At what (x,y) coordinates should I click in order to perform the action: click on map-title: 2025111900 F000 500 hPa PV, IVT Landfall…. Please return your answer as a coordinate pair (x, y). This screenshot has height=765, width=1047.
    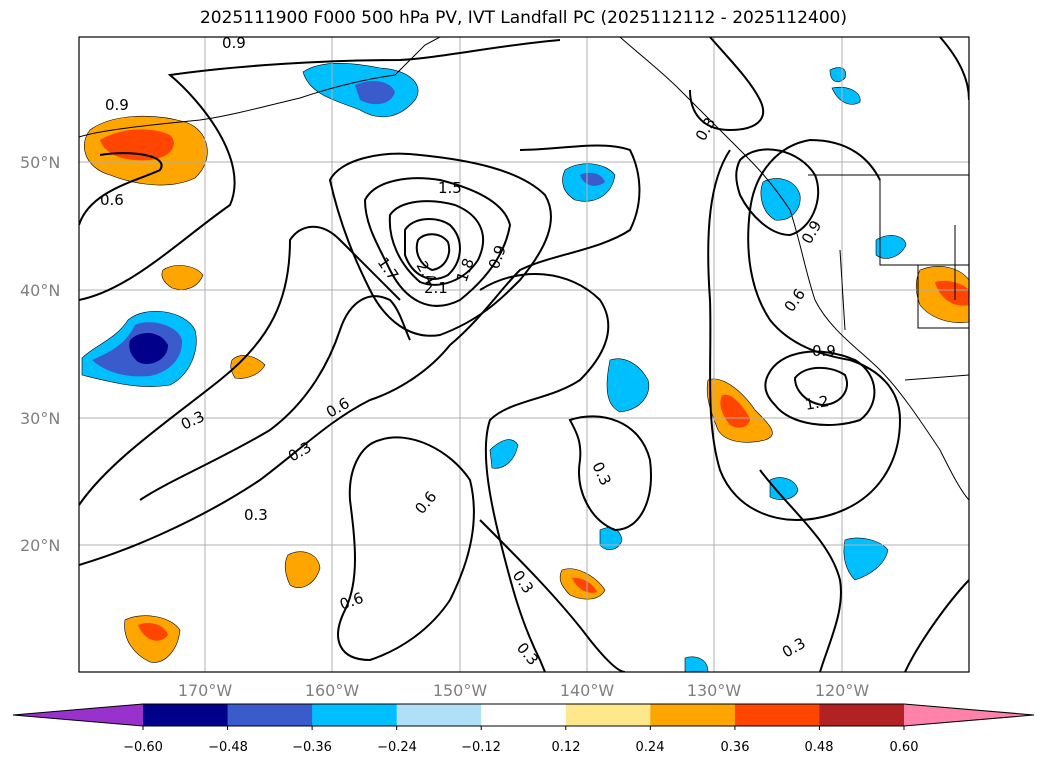
    Looking at the image, I should click on (523, 18).